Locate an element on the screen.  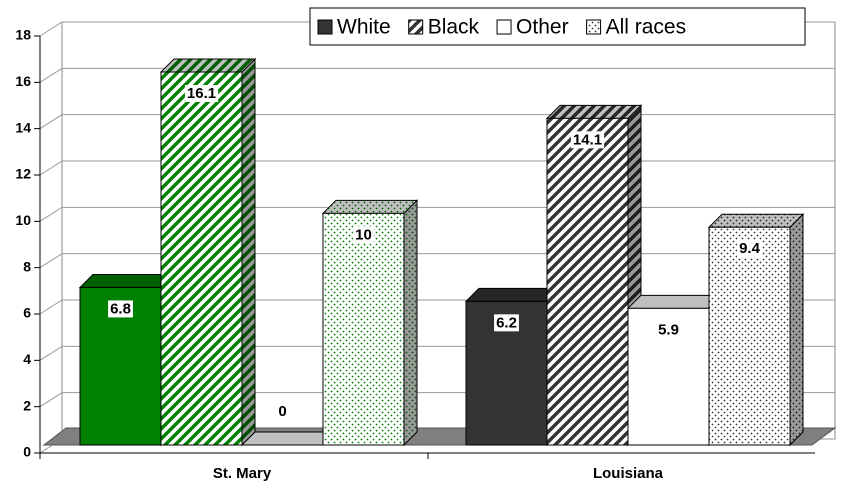
legend-label: Black is located at coordinates (454, 27).